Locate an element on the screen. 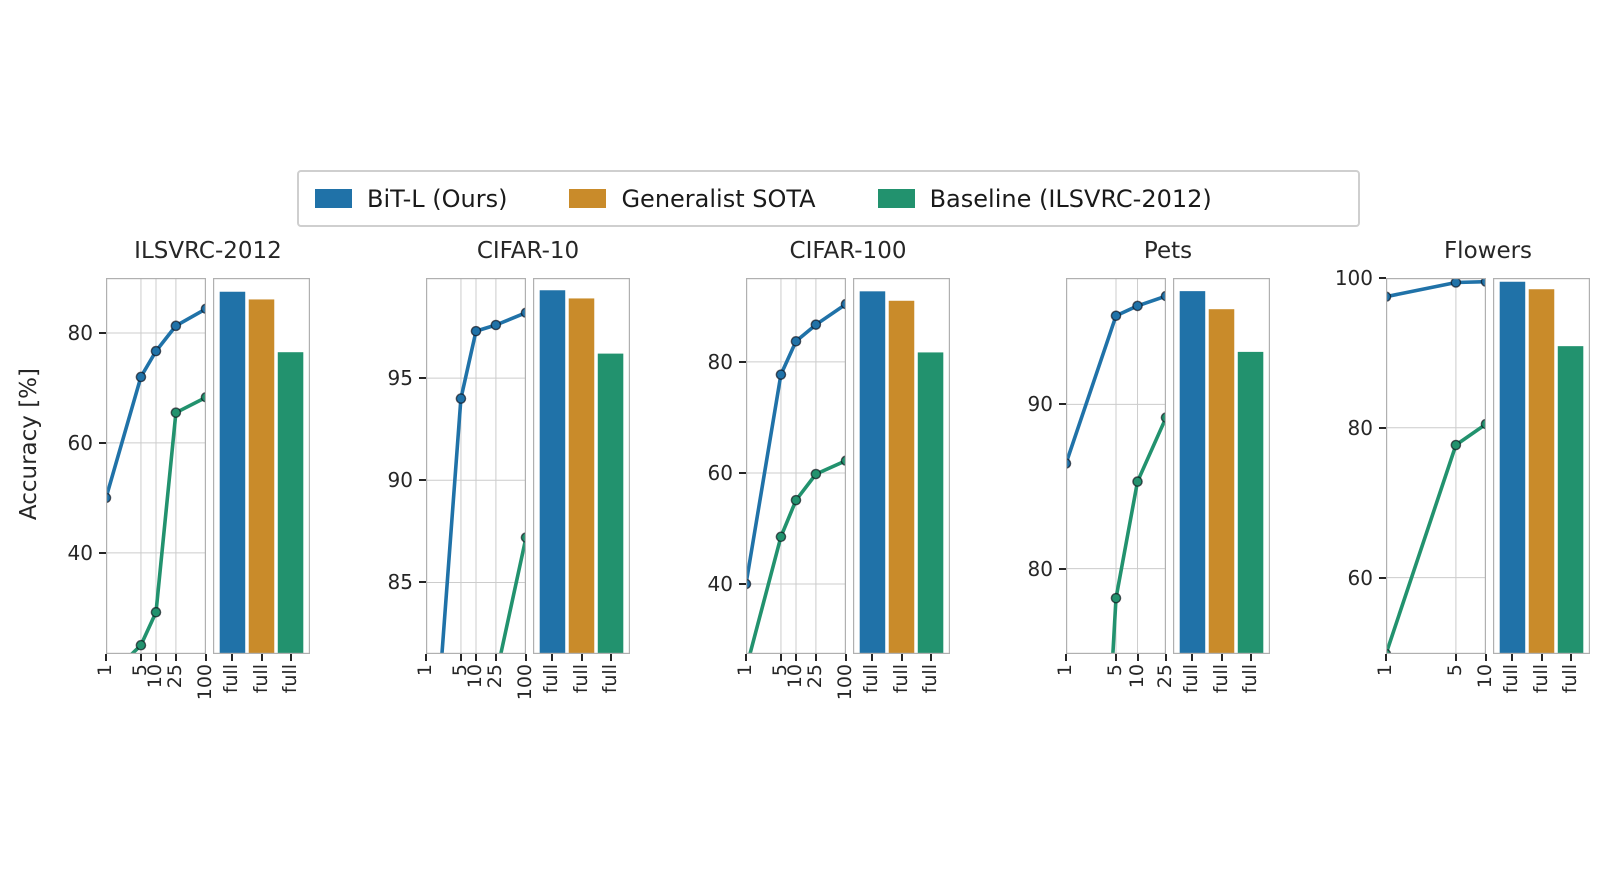 The image size is (1600, 891). y-tick-label: 95 is located at coordinates (400, 378).